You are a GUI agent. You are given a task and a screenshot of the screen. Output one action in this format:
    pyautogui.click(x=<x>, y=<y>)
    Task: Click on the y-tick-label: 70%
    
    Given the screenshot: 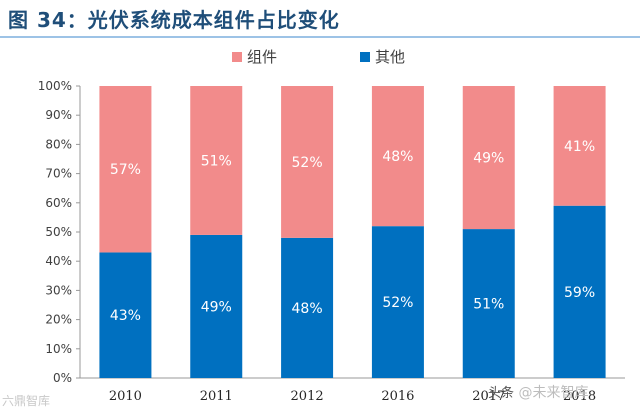 What is the action you would take?
    pyautogui.click(x=58, y=174)
    